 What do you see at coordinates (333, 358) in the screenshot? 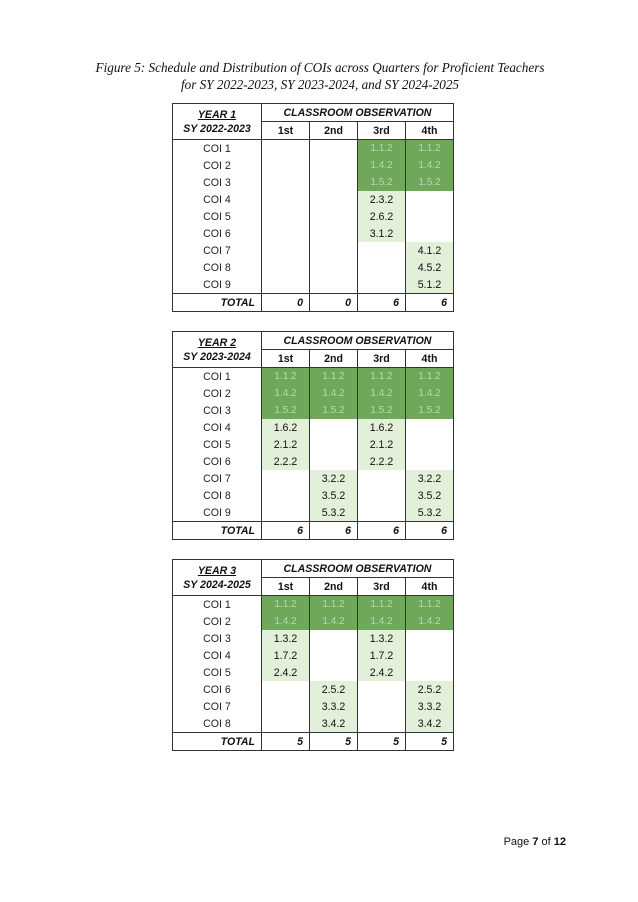
I see `quarter-header-2: 2nd` at bounding box center [333, 358].